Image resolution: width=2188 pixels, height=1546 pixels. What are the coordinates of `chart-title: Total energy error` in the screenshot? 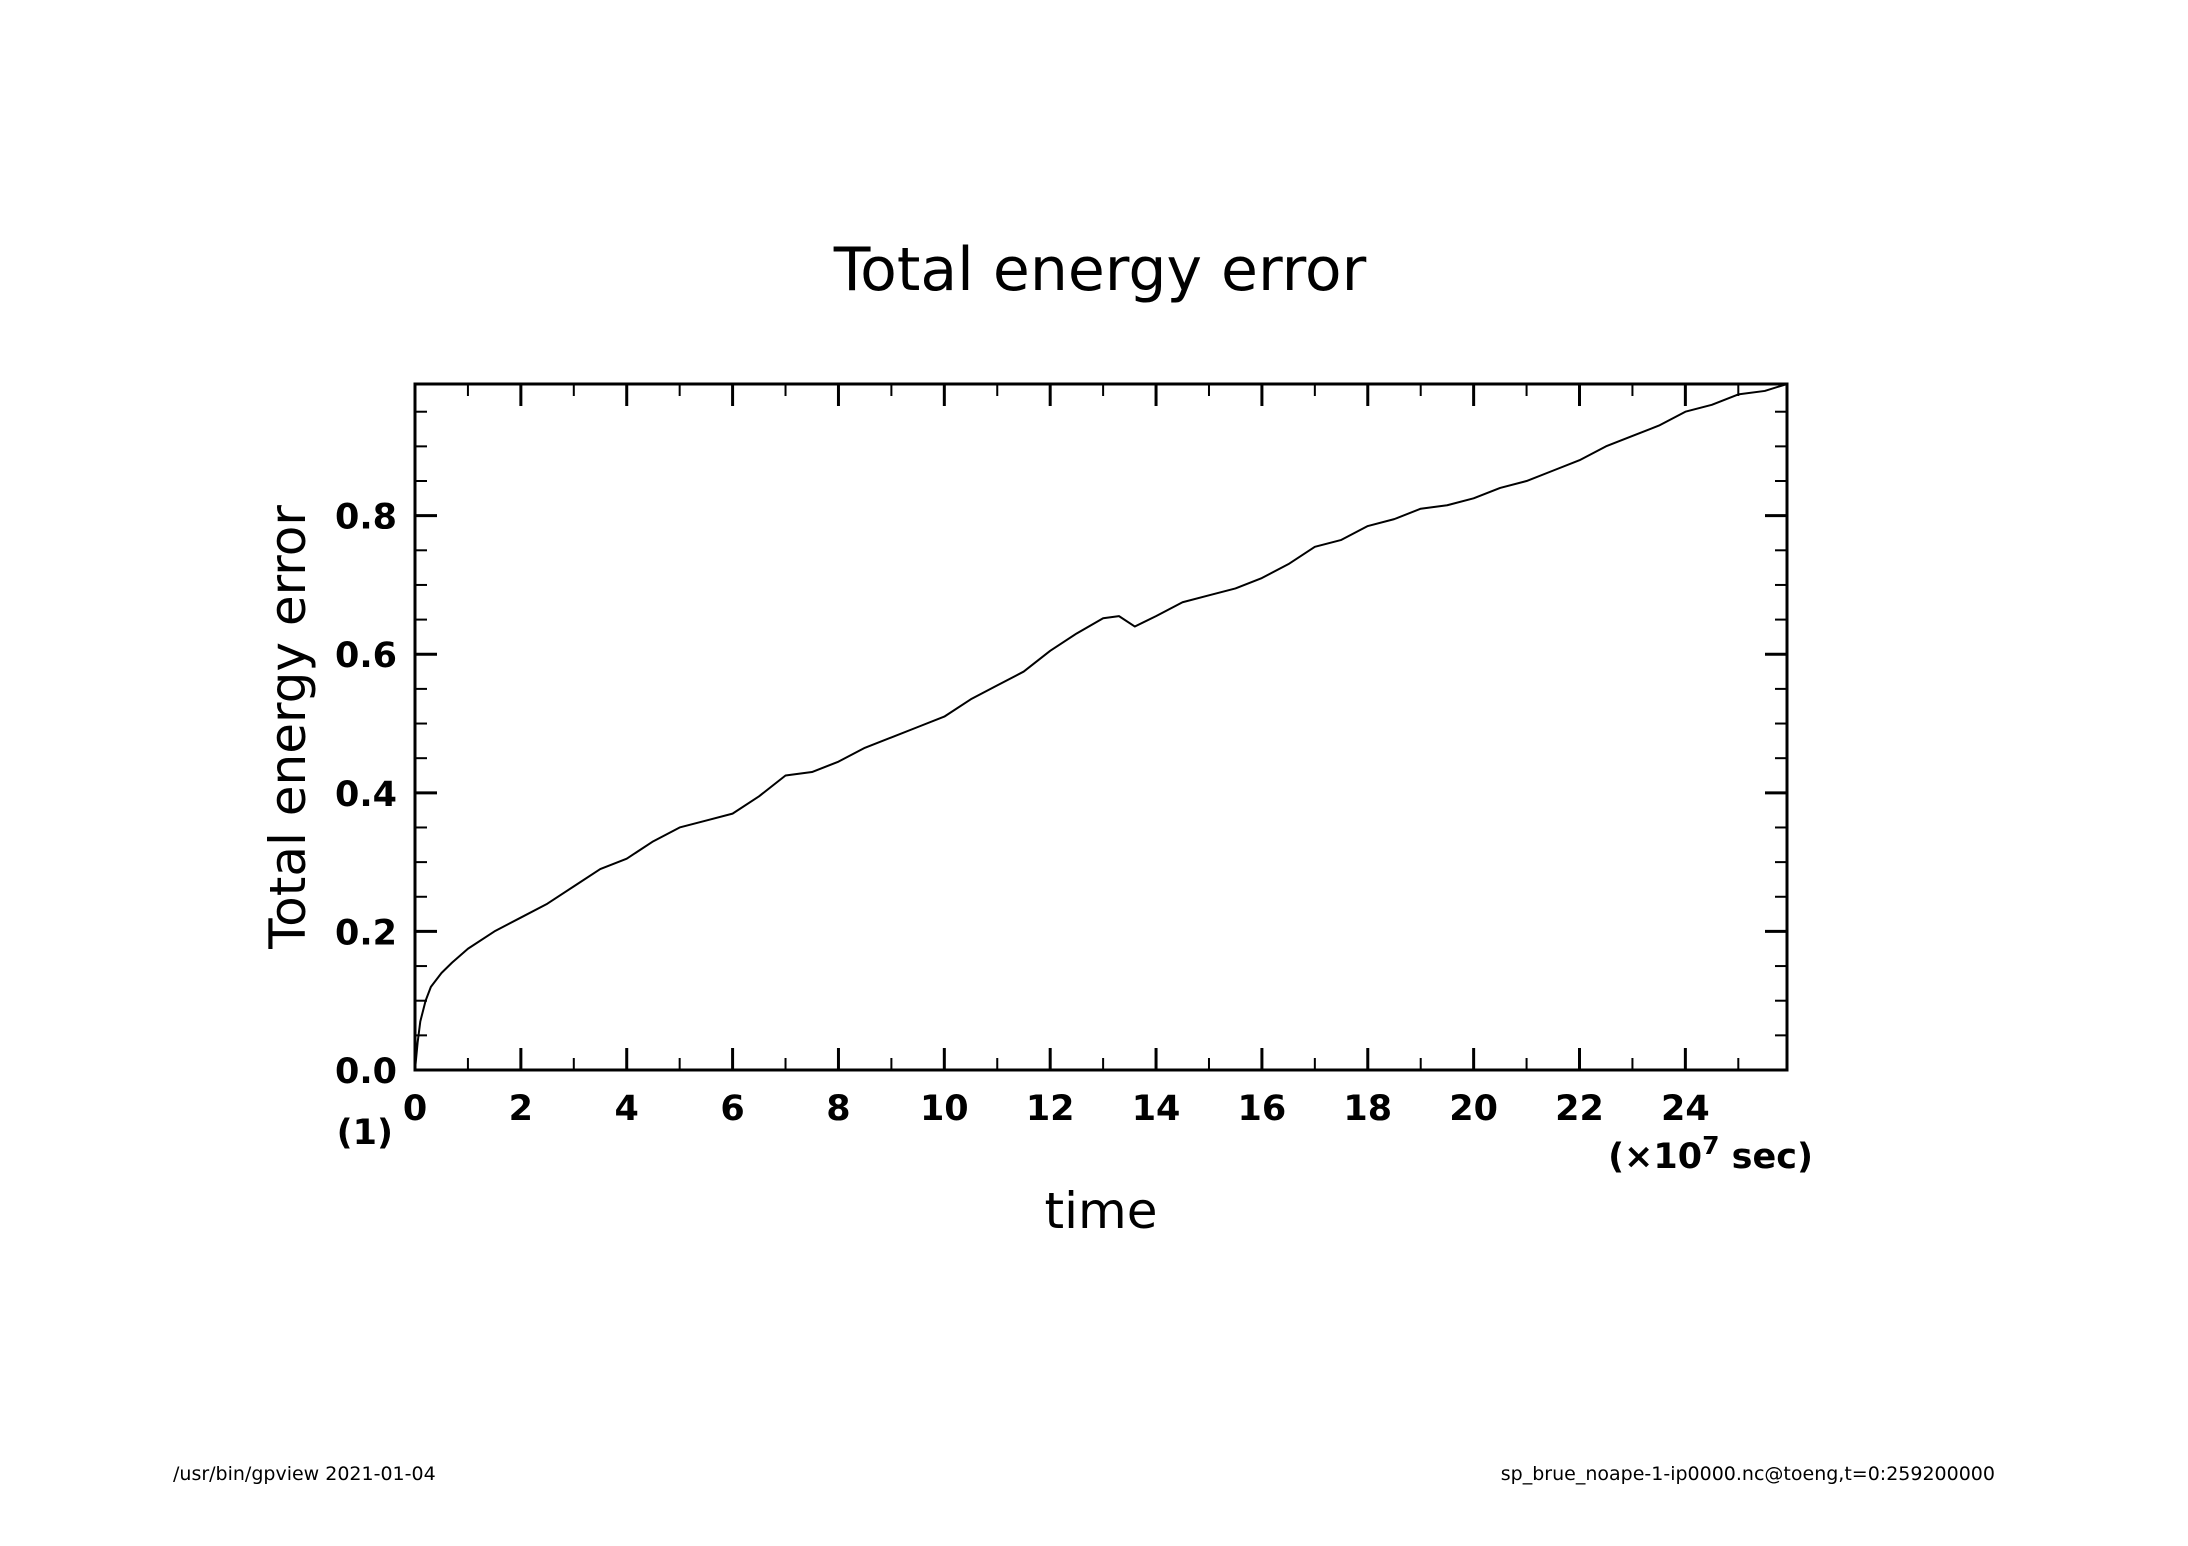 It's located at (1100, 270).